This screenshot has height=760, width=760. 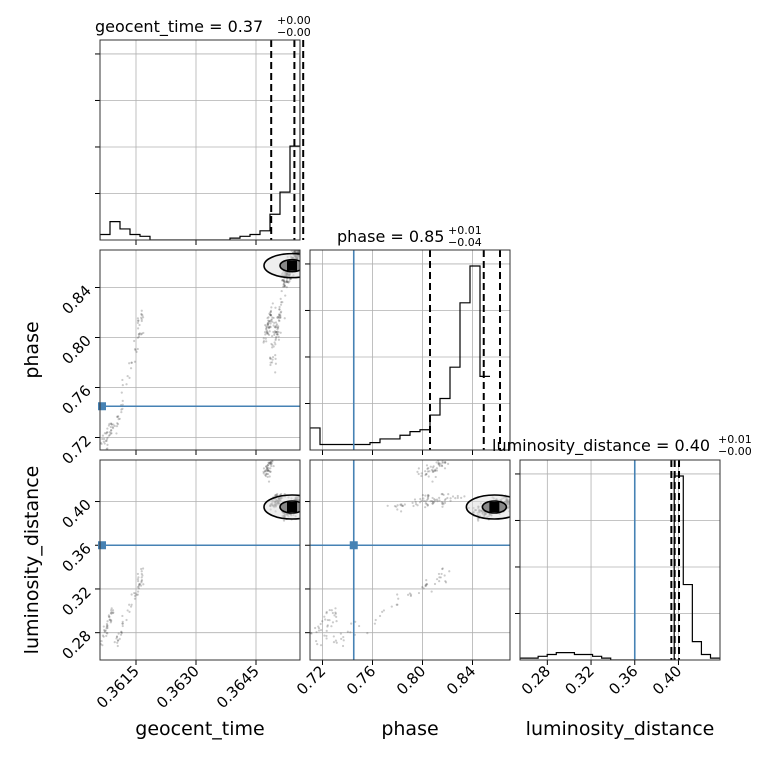 What do you see at coordinates (411, 680) in the screenshot?
I see `x-tick-label: 0.80` at bounding box center [411, 680].